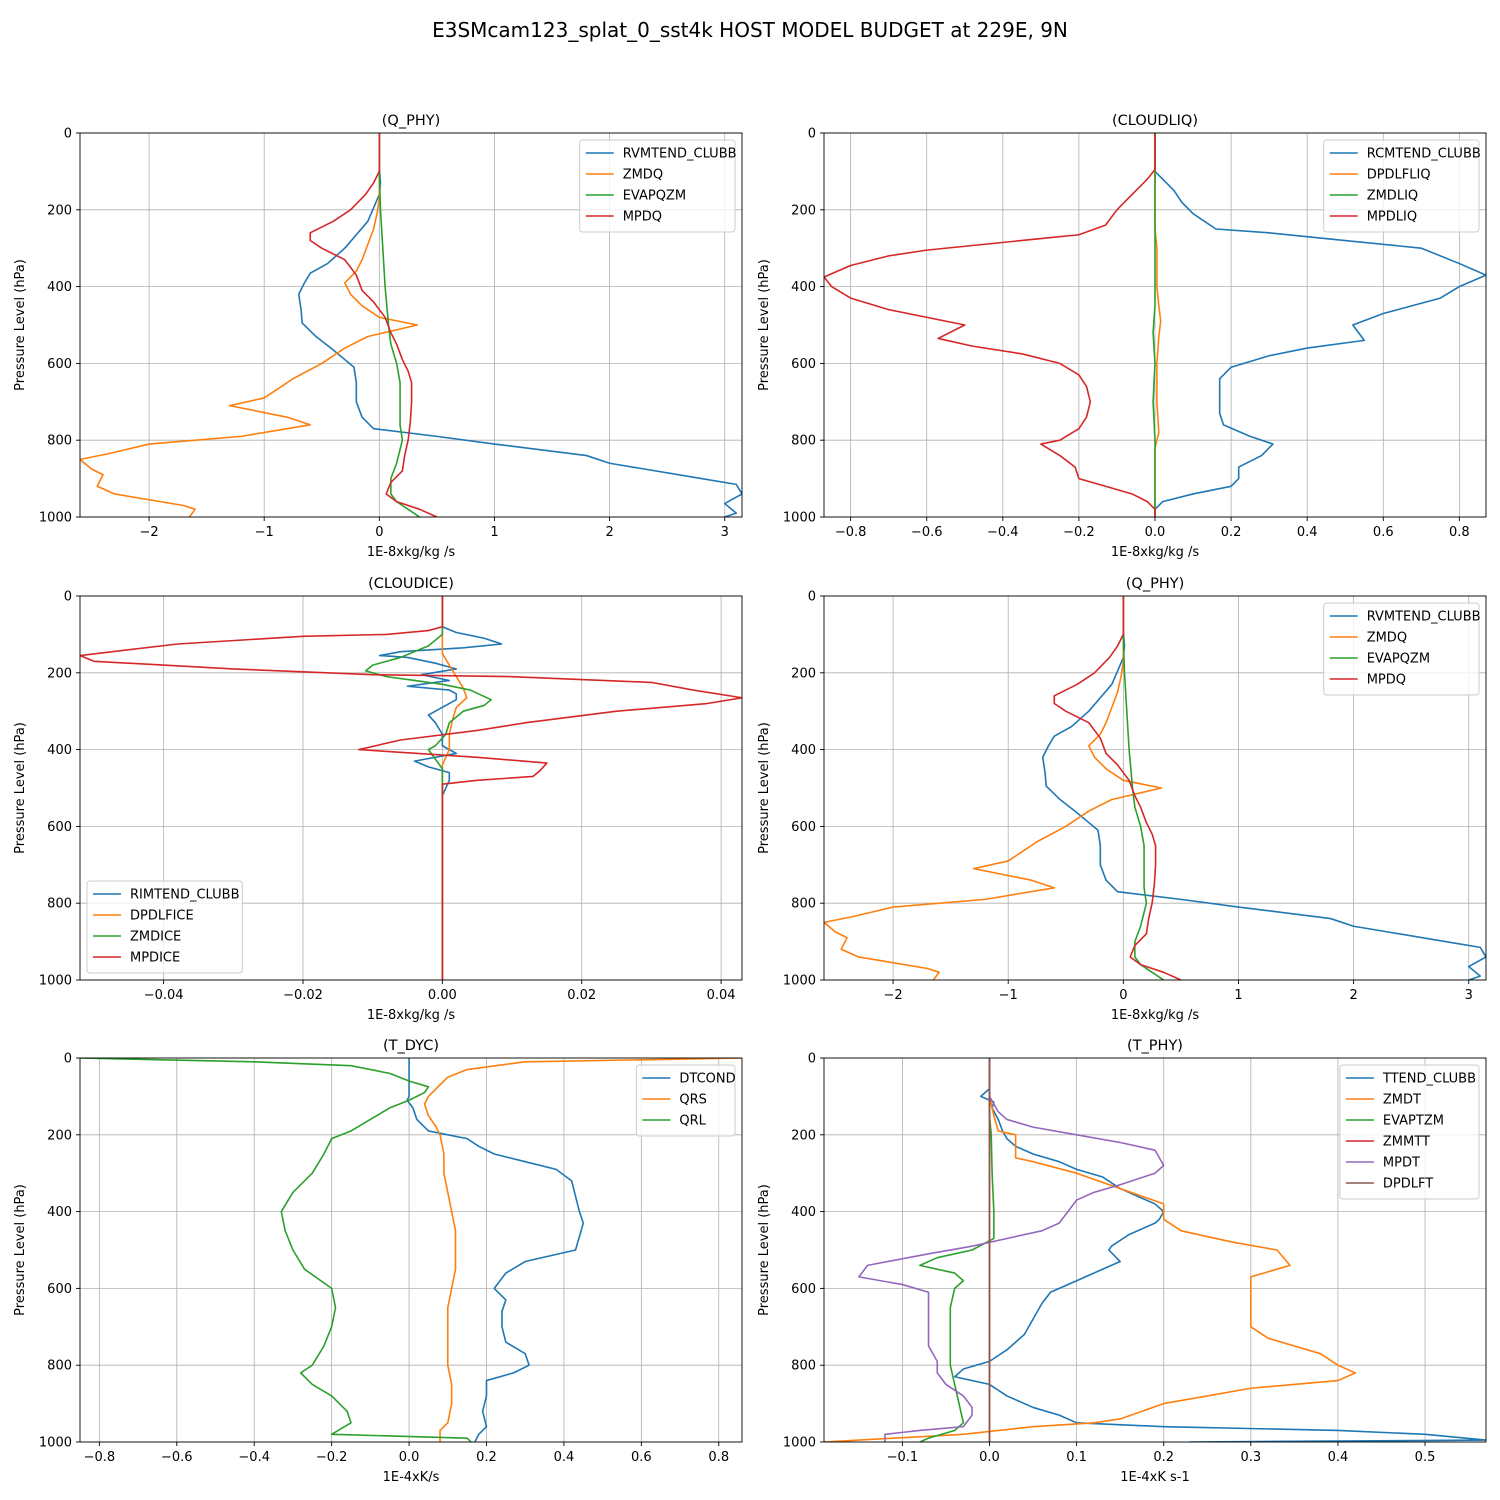  What do you see at coordinates (1413, 1121) in the screenshot?
I see `legend-label: EVAPTZM` at bounding box center [1413, 1121].